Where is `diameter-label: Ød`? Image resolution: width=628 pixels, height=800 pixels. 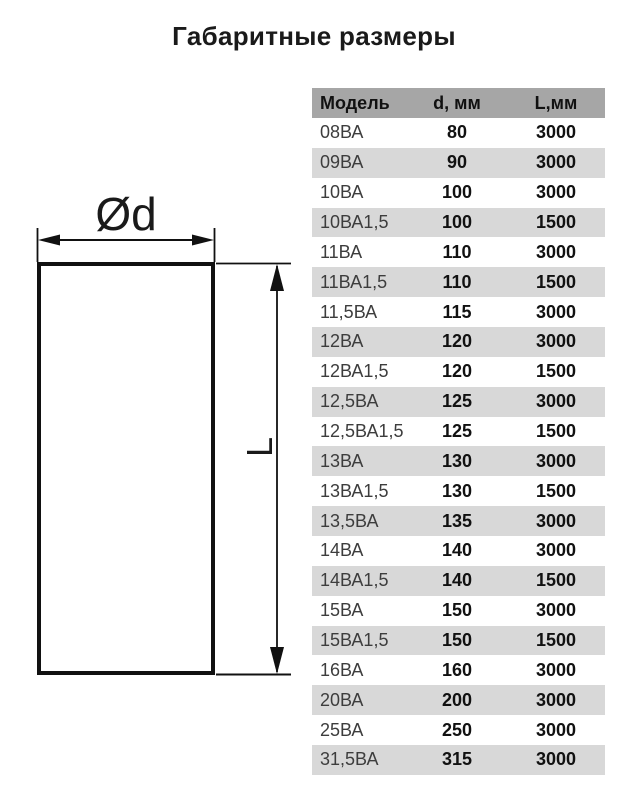 diameter-label: Ød is located at coordinates (125, 214).